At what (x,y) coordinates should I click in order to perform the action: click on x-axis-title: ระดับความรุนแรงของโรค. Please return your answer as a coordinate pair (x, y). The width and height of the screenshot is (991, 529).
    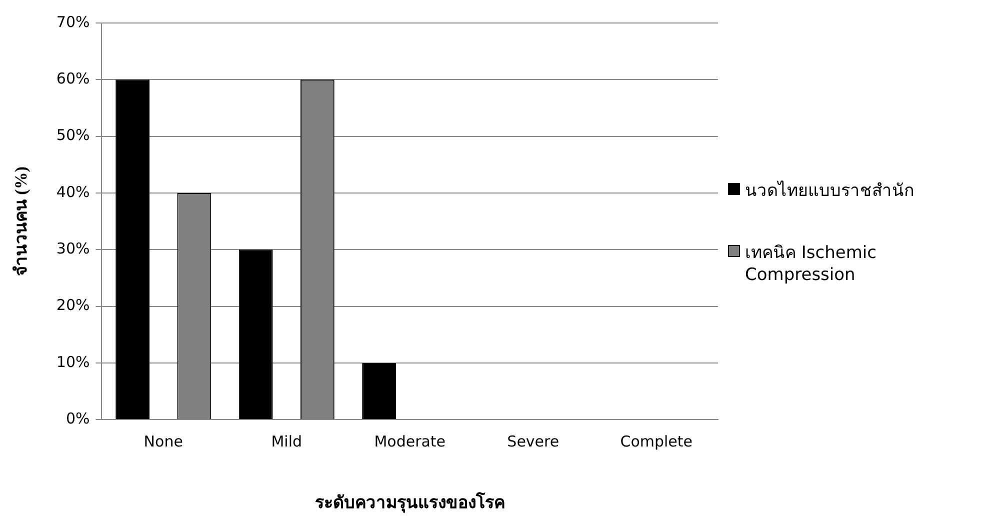
    Looking at the image, I should click on (409, 503).